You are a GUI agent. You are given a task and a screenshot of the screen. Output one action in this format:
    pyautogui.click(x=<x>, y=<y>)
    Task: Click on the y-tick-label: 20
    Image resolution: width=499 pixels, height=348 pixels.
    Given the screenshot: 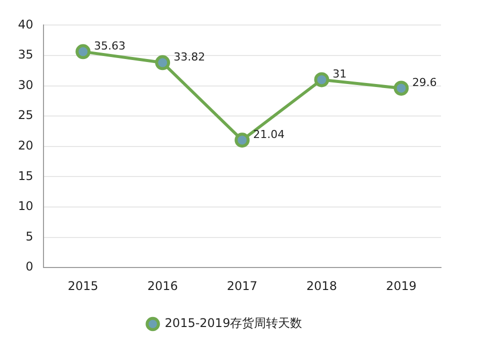 What is the action you would take?
    pyautogui.click(x=26, y=145)
    